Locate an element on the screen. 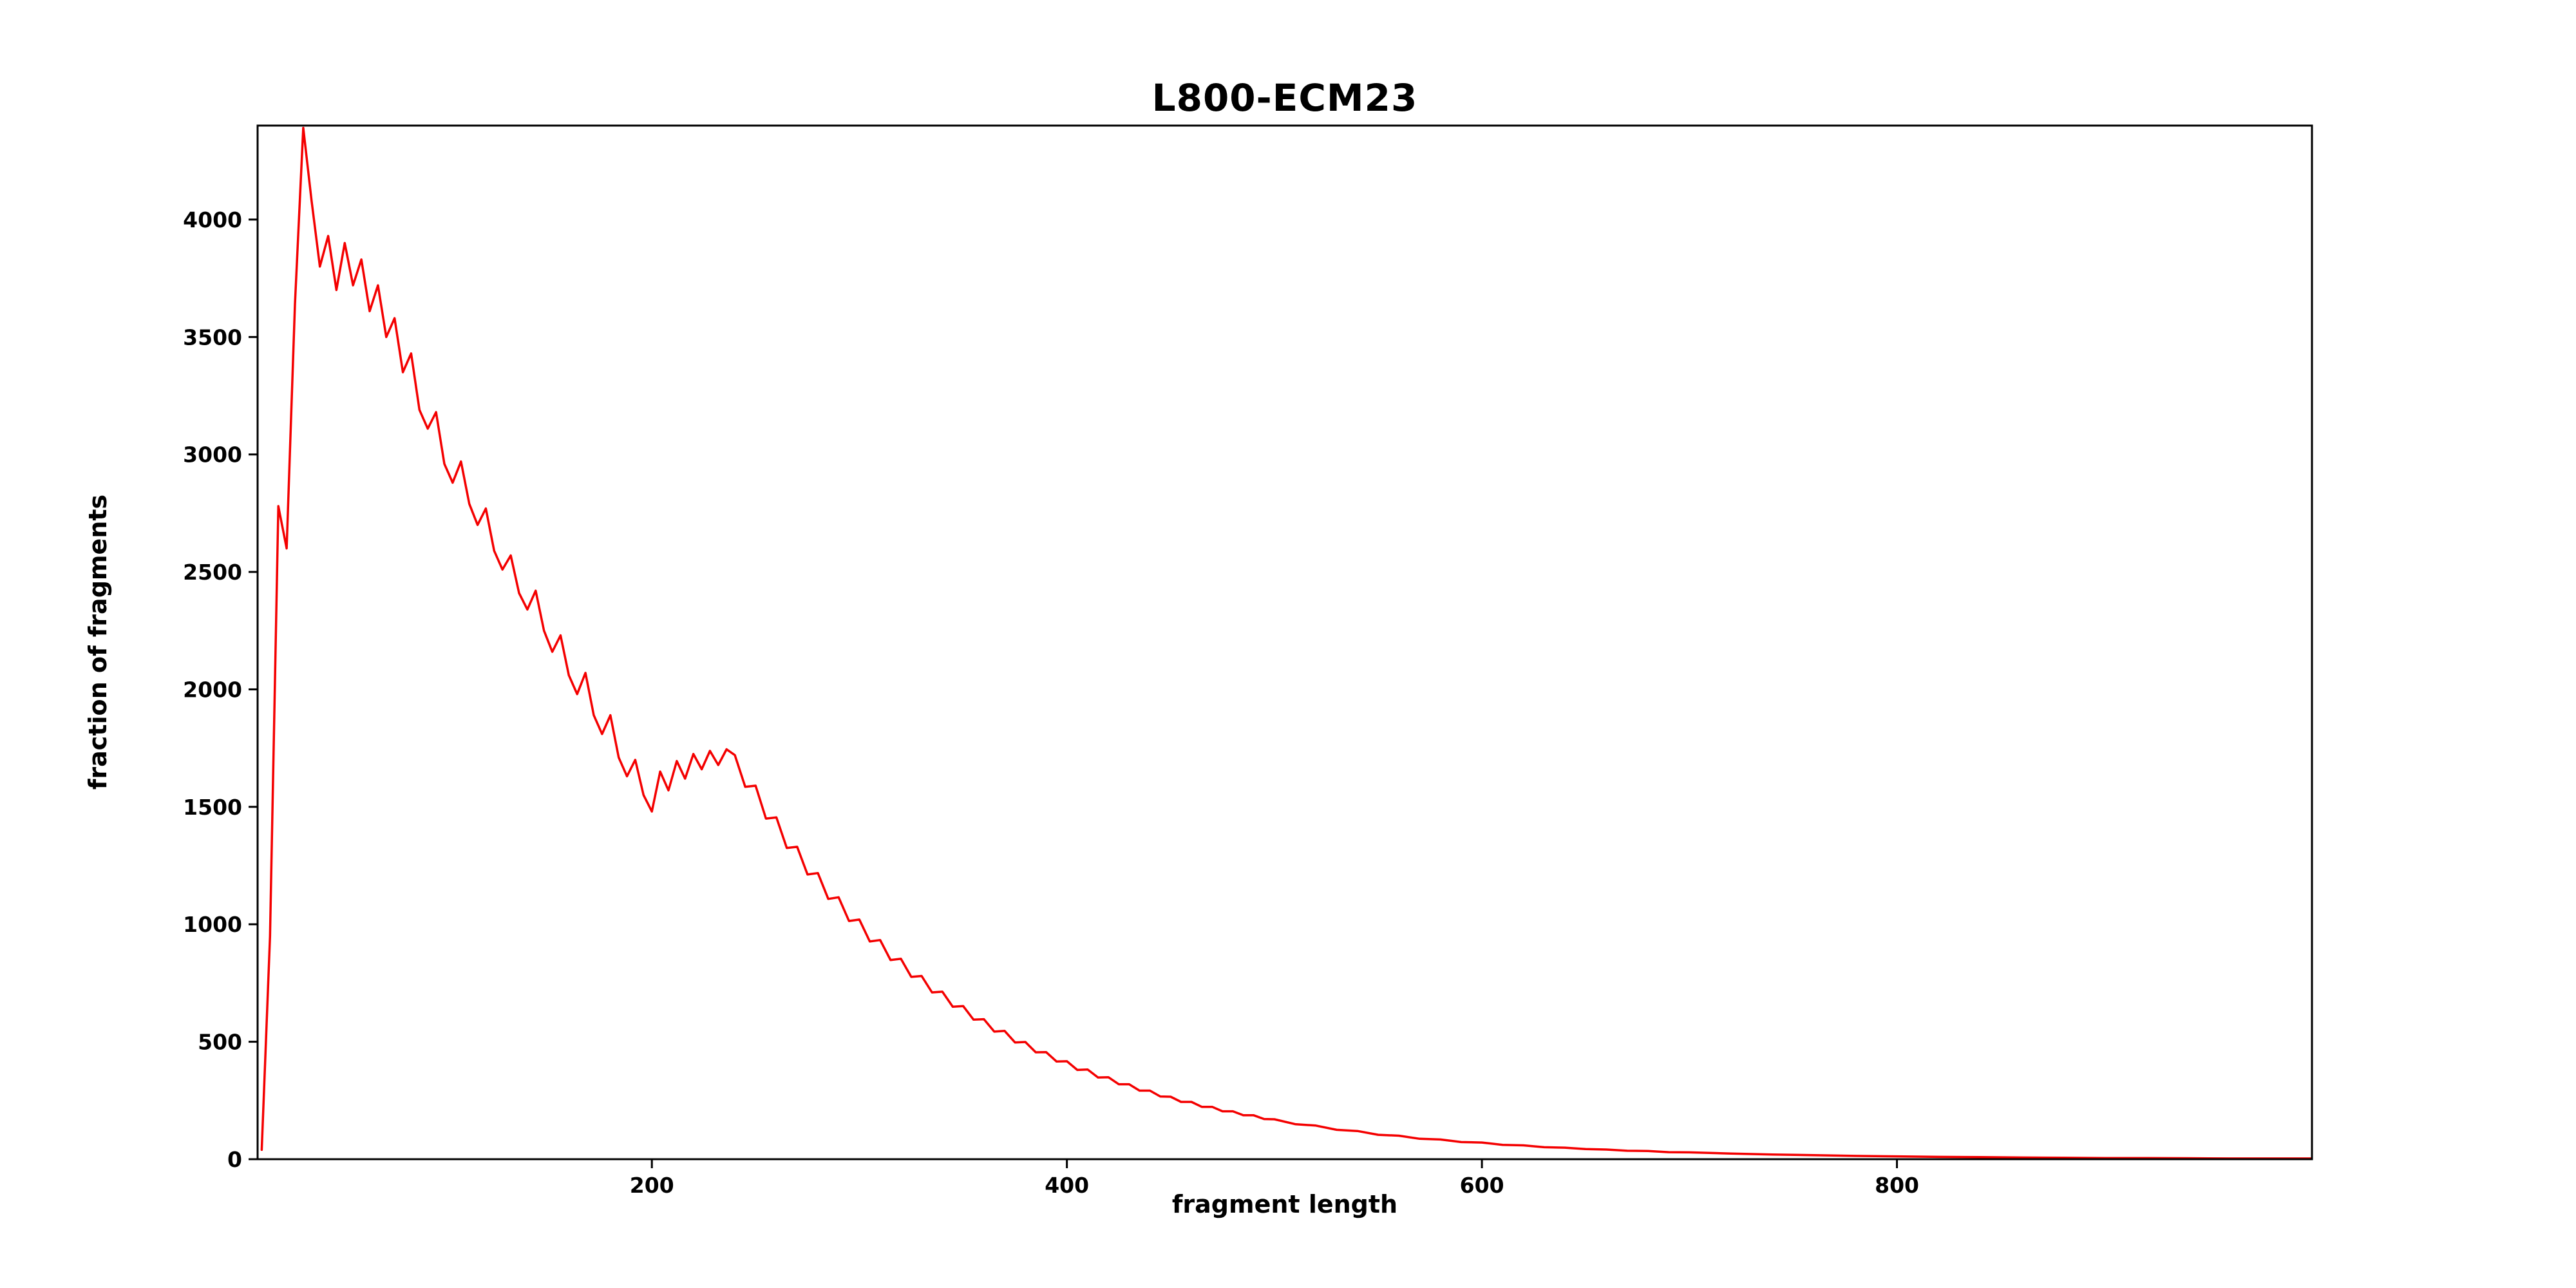  y-axis-tick-label: 3500 is located at coordinates (213, 337).